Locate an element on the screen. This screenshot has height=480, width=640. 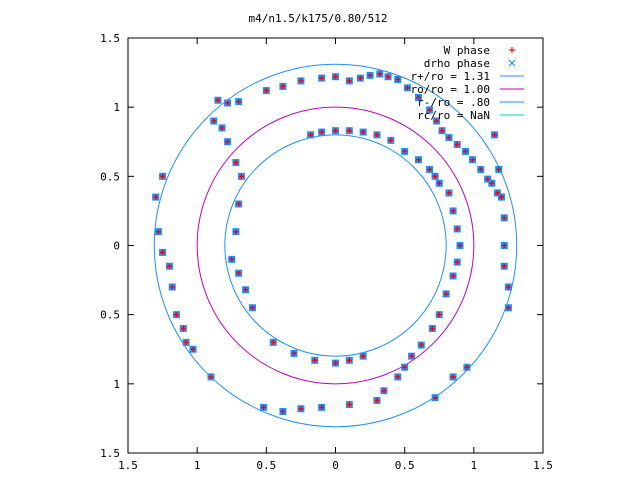
y-tick-label: 1 is located at coordinates (116, 107).